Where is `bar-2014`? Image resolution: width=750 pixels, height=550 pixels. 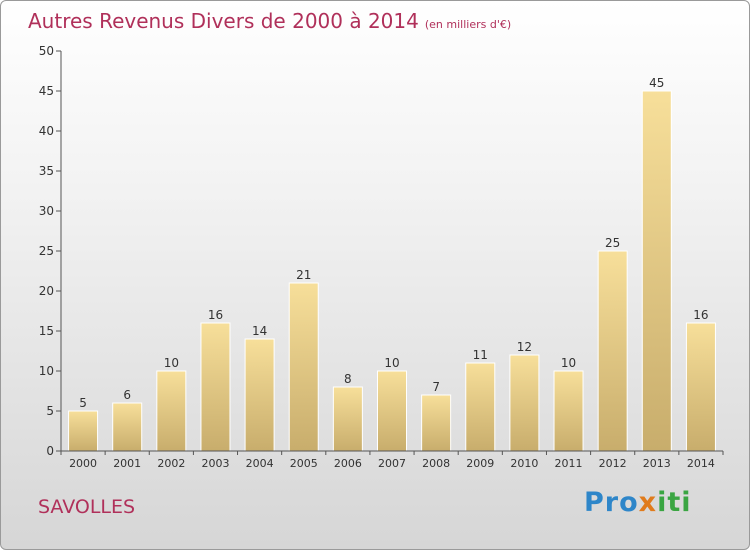
bar-2014 is located at coordinates (700, 387).